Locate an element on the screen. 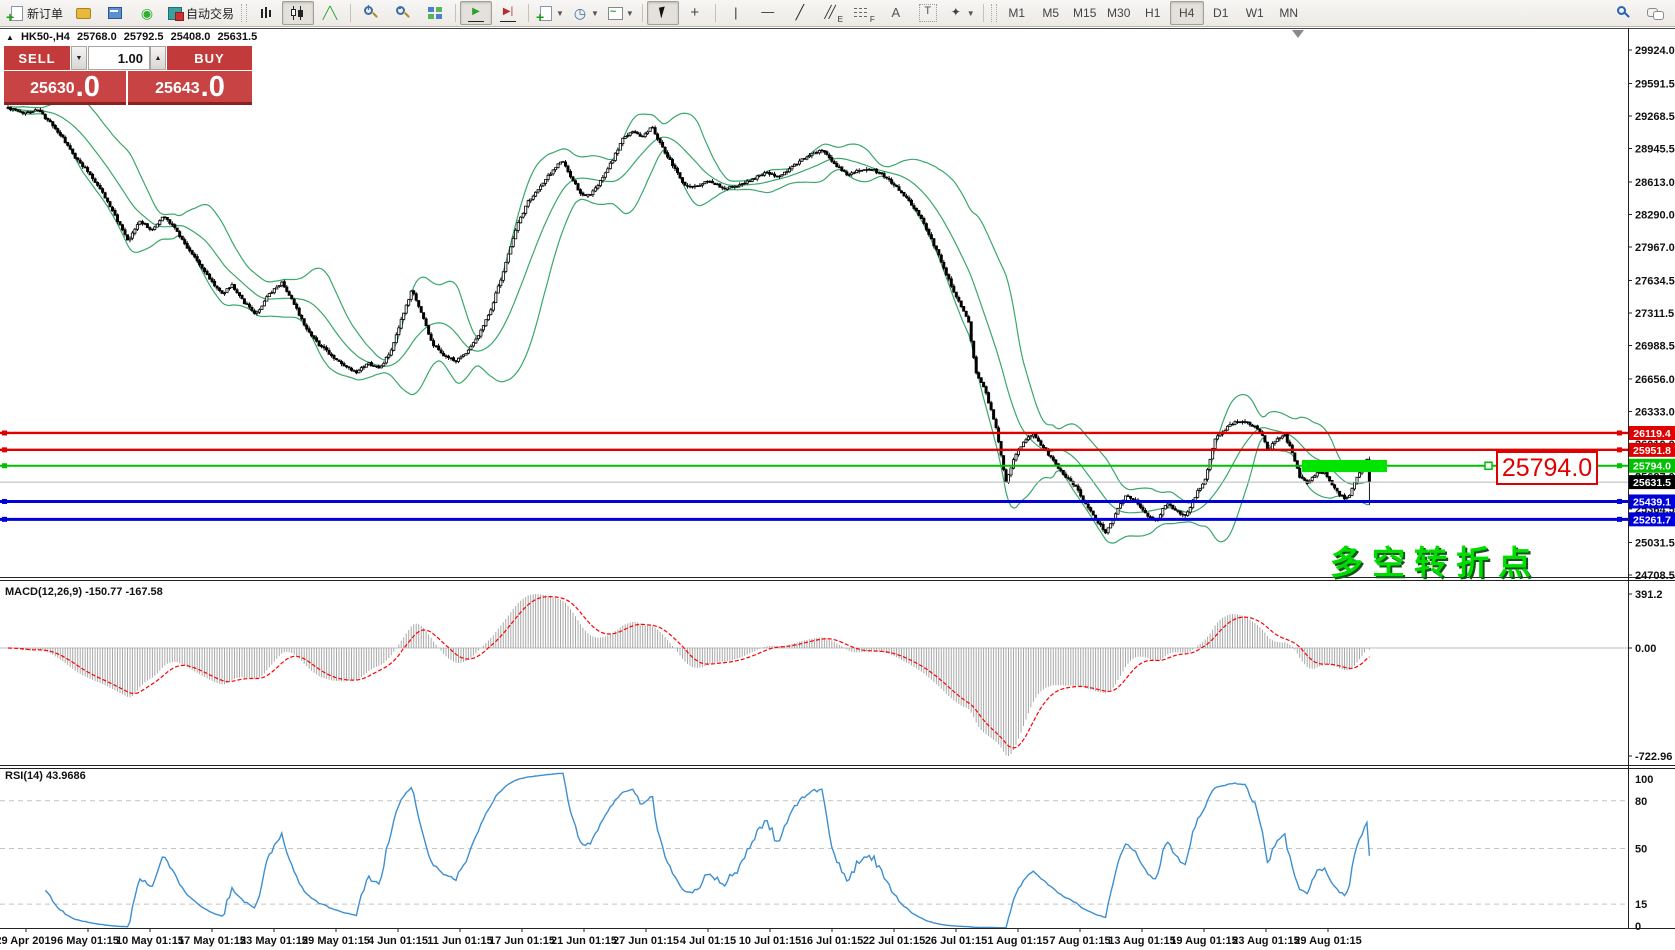 This screenshot has height=950, width=1675. chart-shift-button: ▶| is located at coordinates (508, 13).